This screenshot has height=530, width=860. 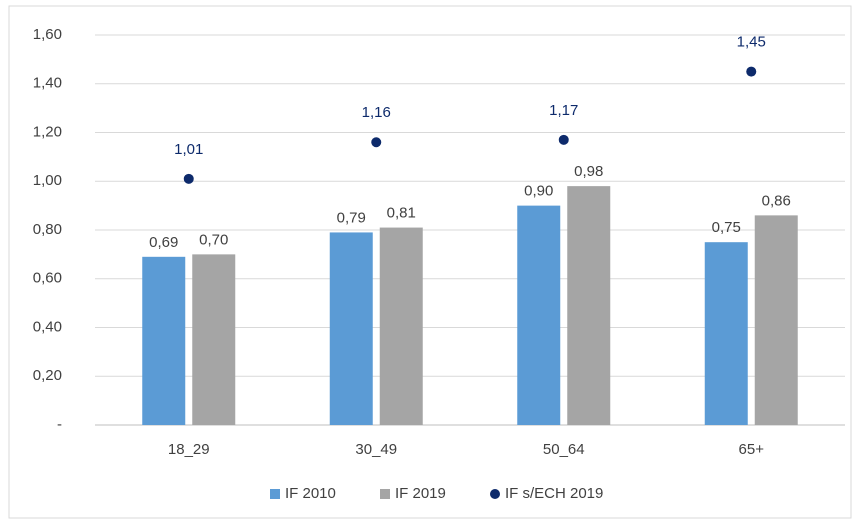 I want to click on data-label: 0,69, so click(x=163, y=242).